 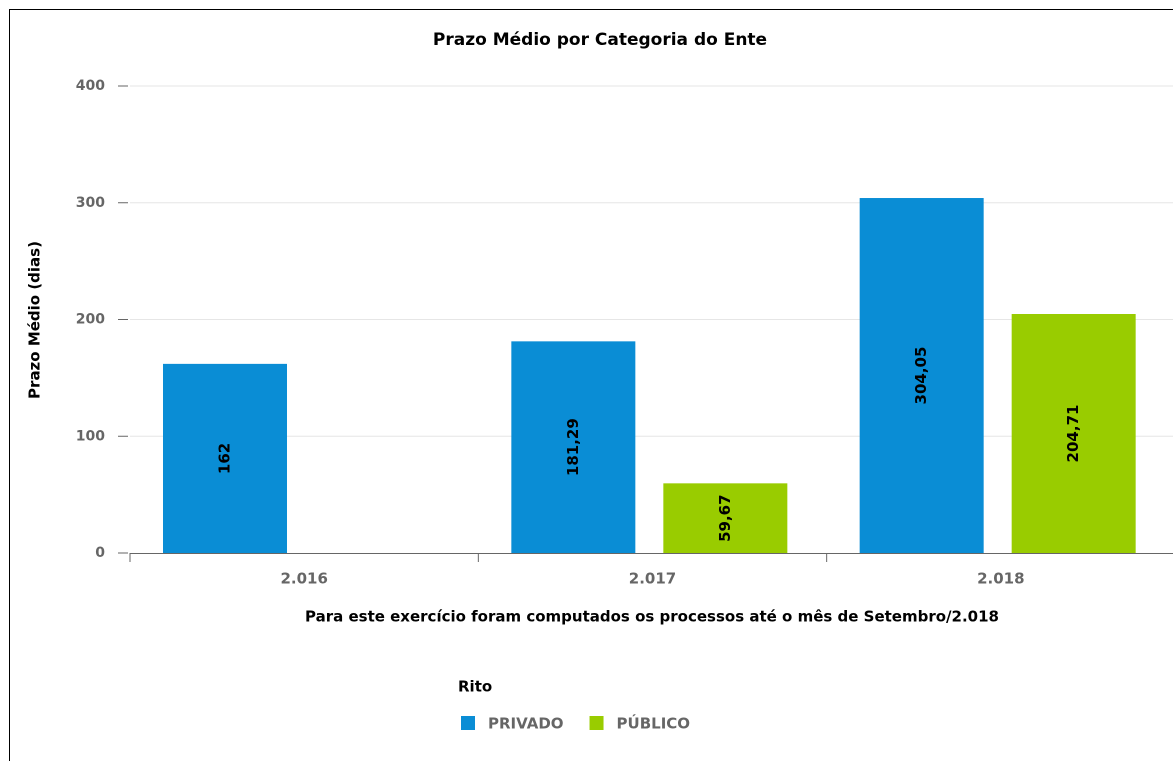 I want to click on chart-title: Prazo Médio por Categoria do Ente, so click(x=600, y=40).